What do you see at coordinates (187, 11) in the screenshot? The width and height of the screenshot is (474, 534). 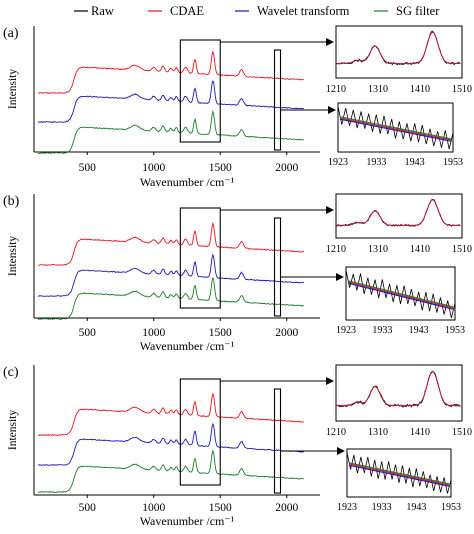 I see `legend-label-1: CDAE` at bounding box center [187, 11].